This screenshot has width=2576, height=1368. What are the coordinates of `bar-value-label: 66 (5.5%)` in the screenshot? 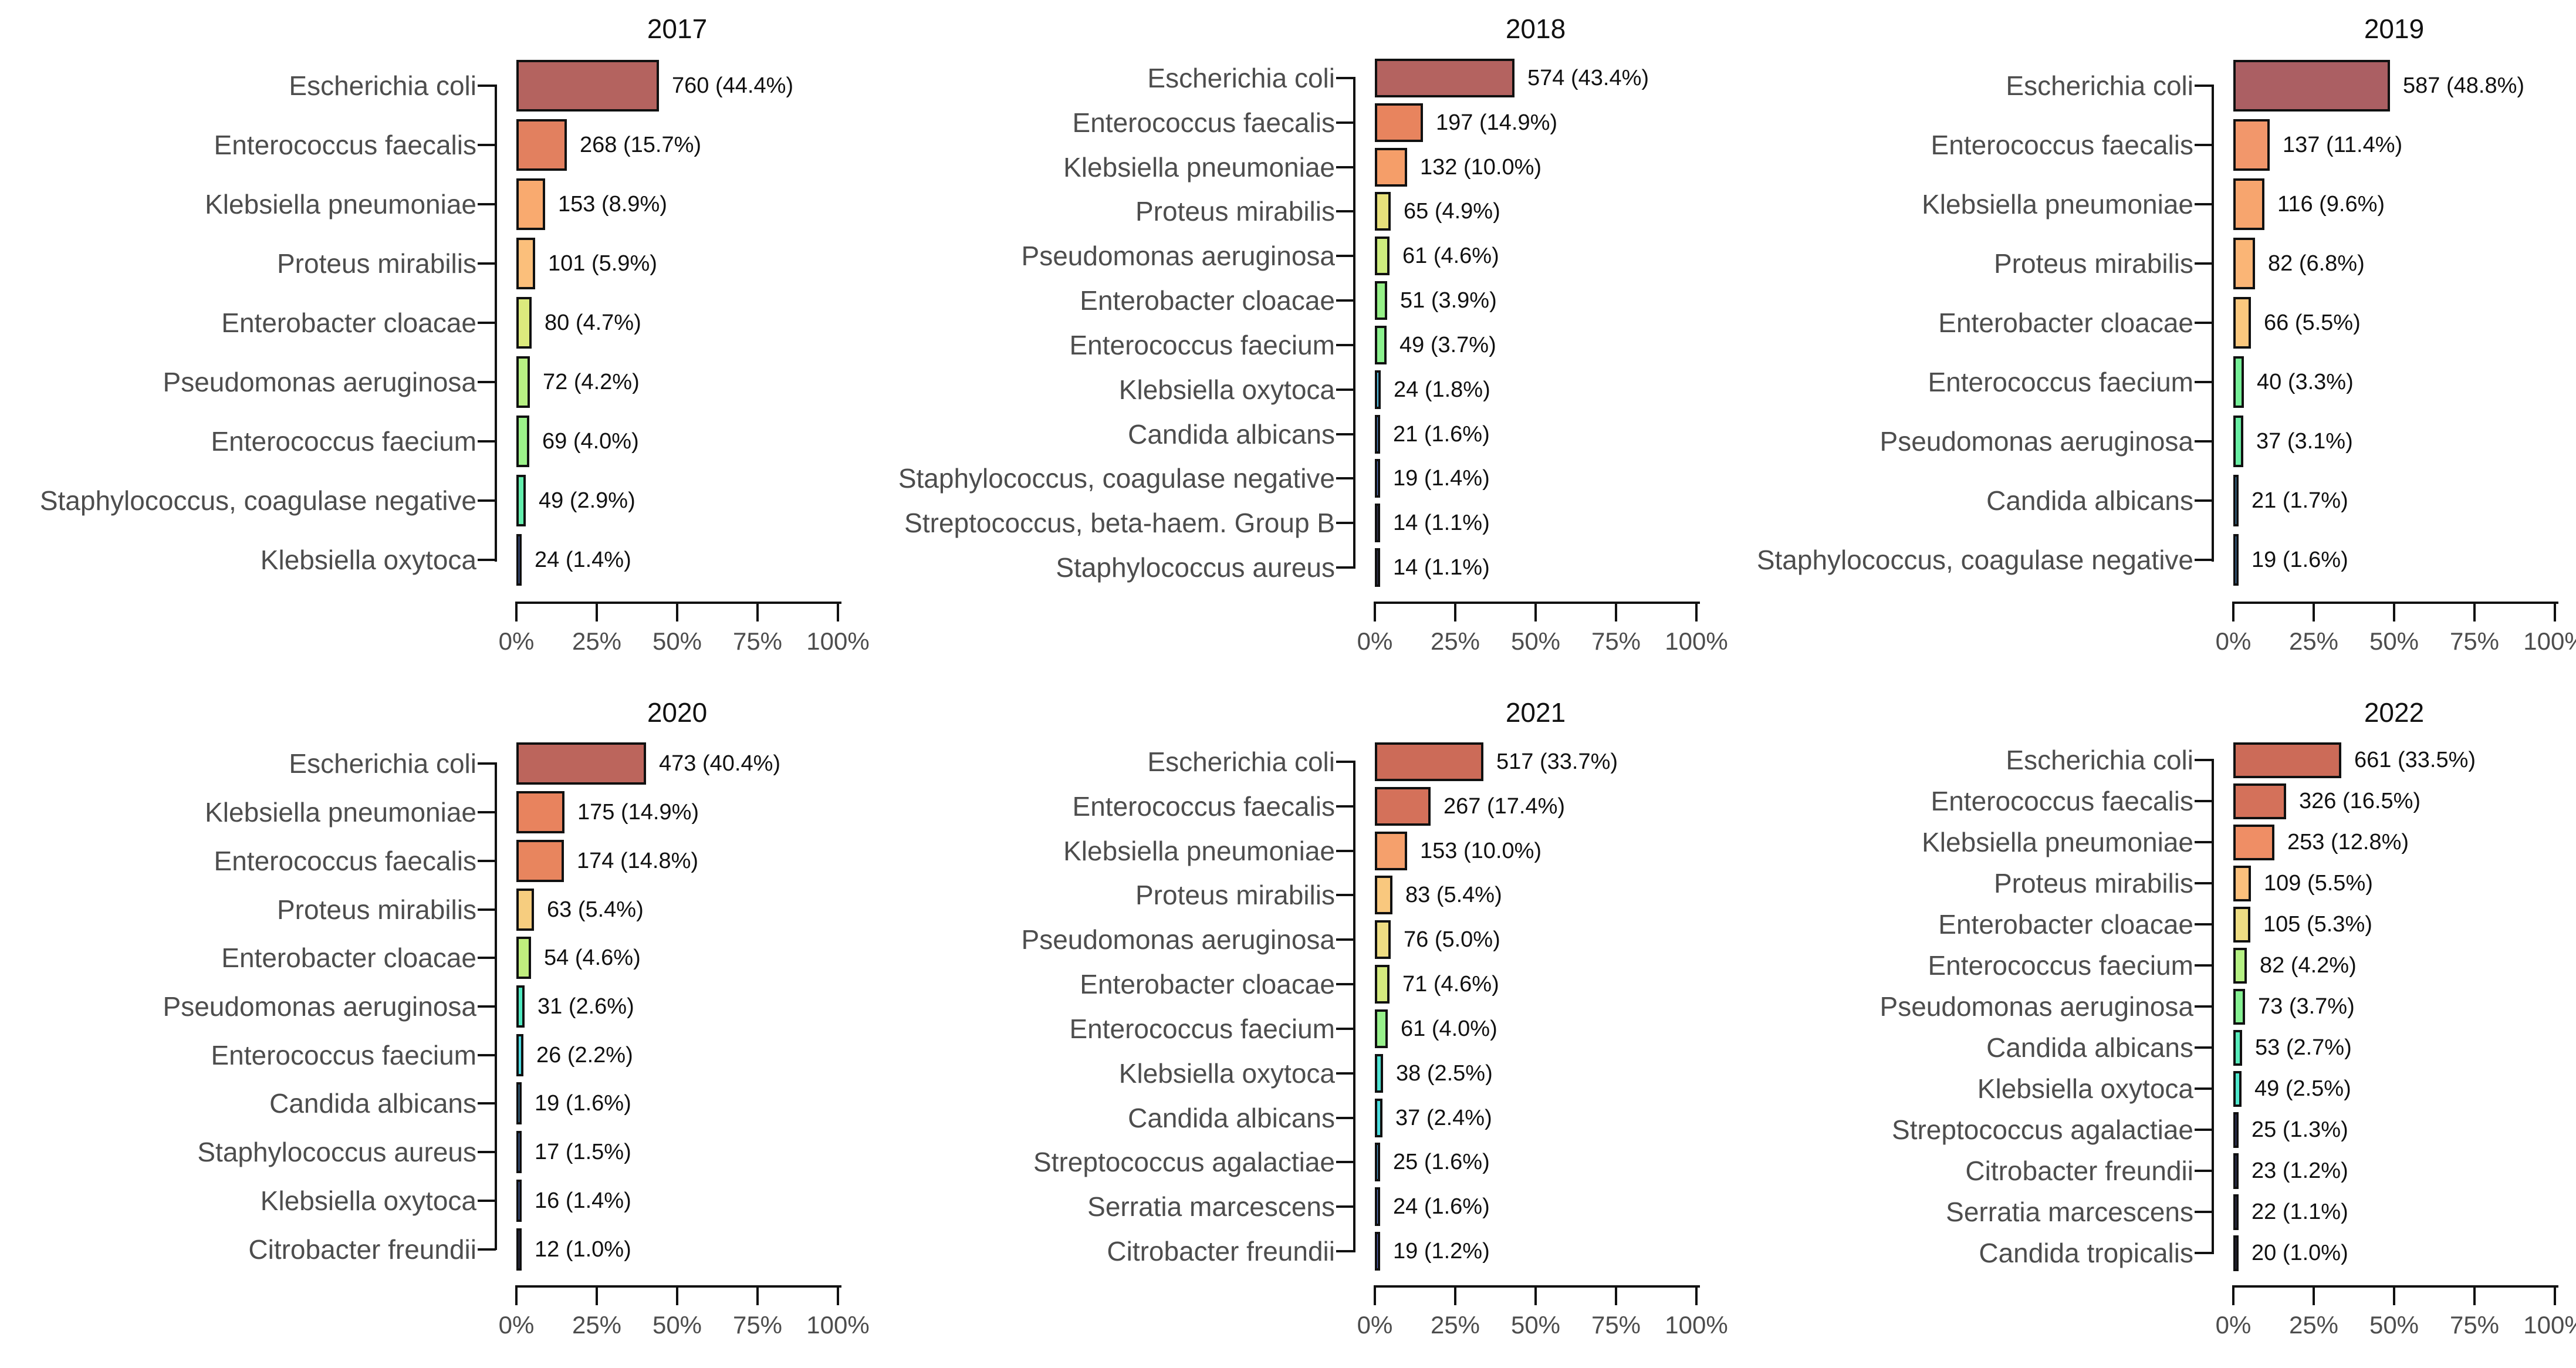 It's located at (2312, 323).